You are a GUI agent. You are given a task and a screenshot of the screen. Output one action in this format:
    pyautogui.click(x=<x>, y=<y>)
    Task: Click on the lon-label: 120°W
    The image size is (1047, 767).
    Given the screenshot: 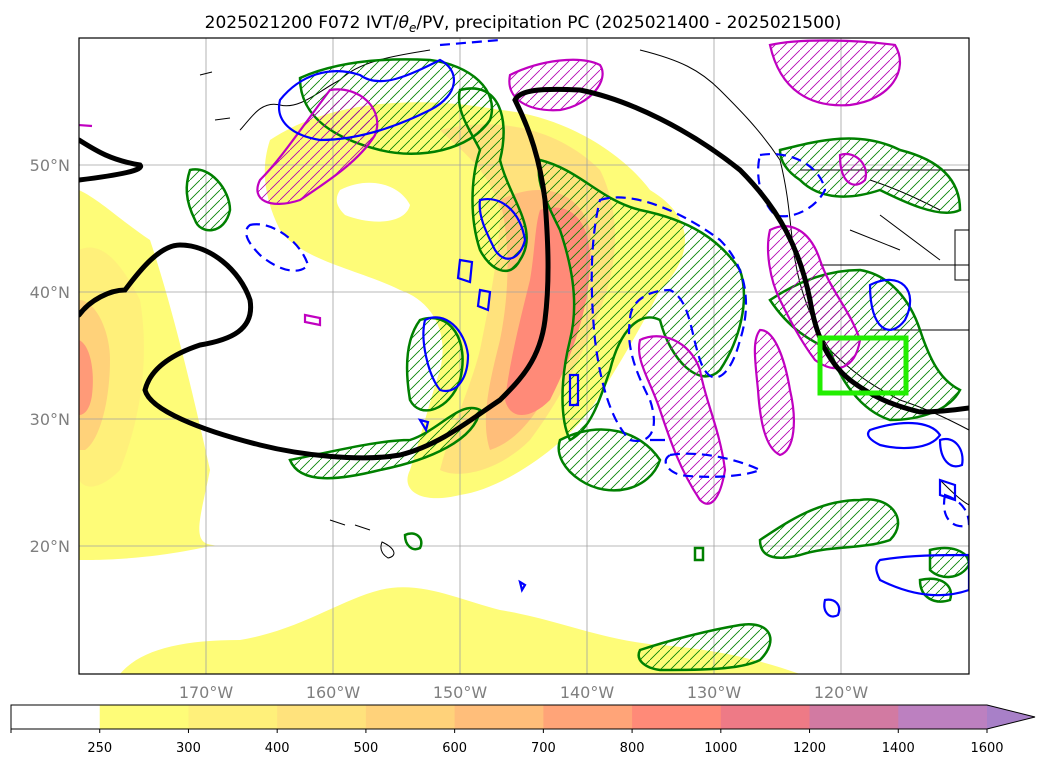 What is the action you would take?
    pyautogui.click(x=841, y=692)
    